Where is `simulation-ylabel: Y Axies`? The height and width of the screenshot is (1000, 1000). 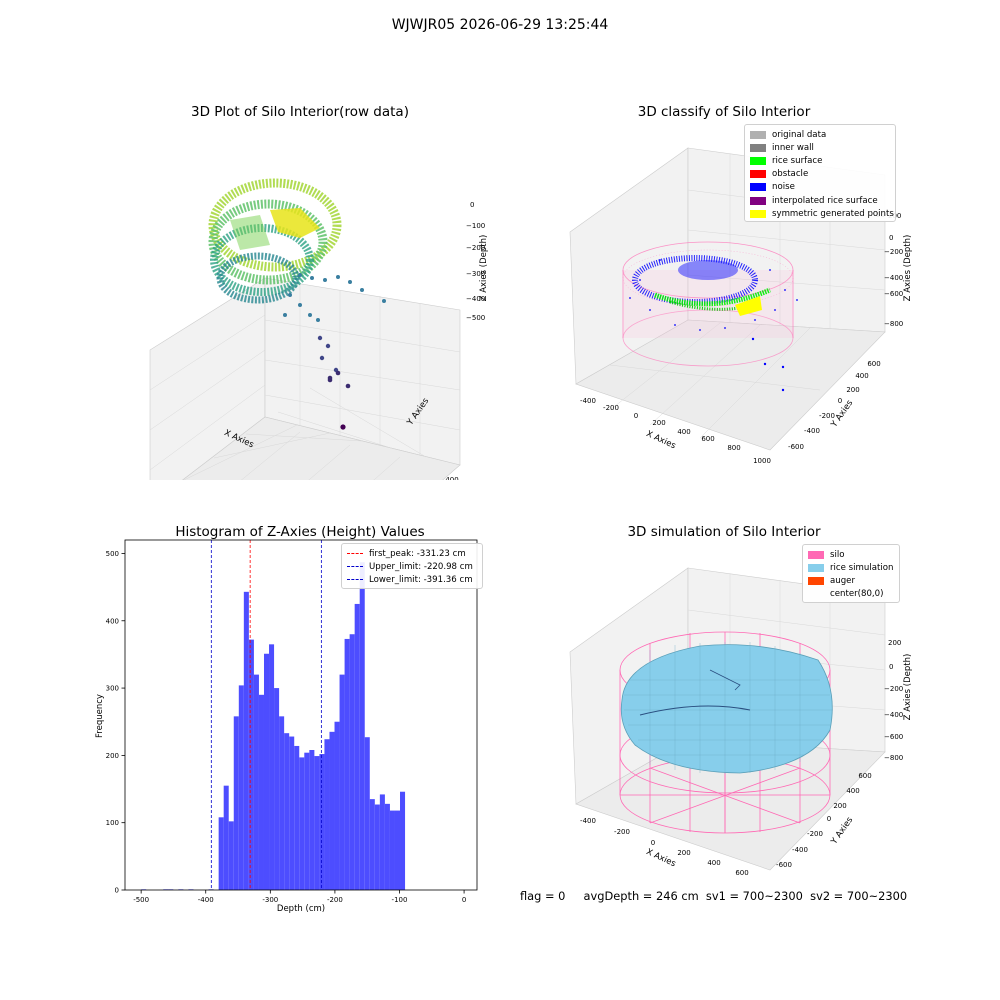 simulation-ylabel: Y Axies is located at coordinates (842, 831).